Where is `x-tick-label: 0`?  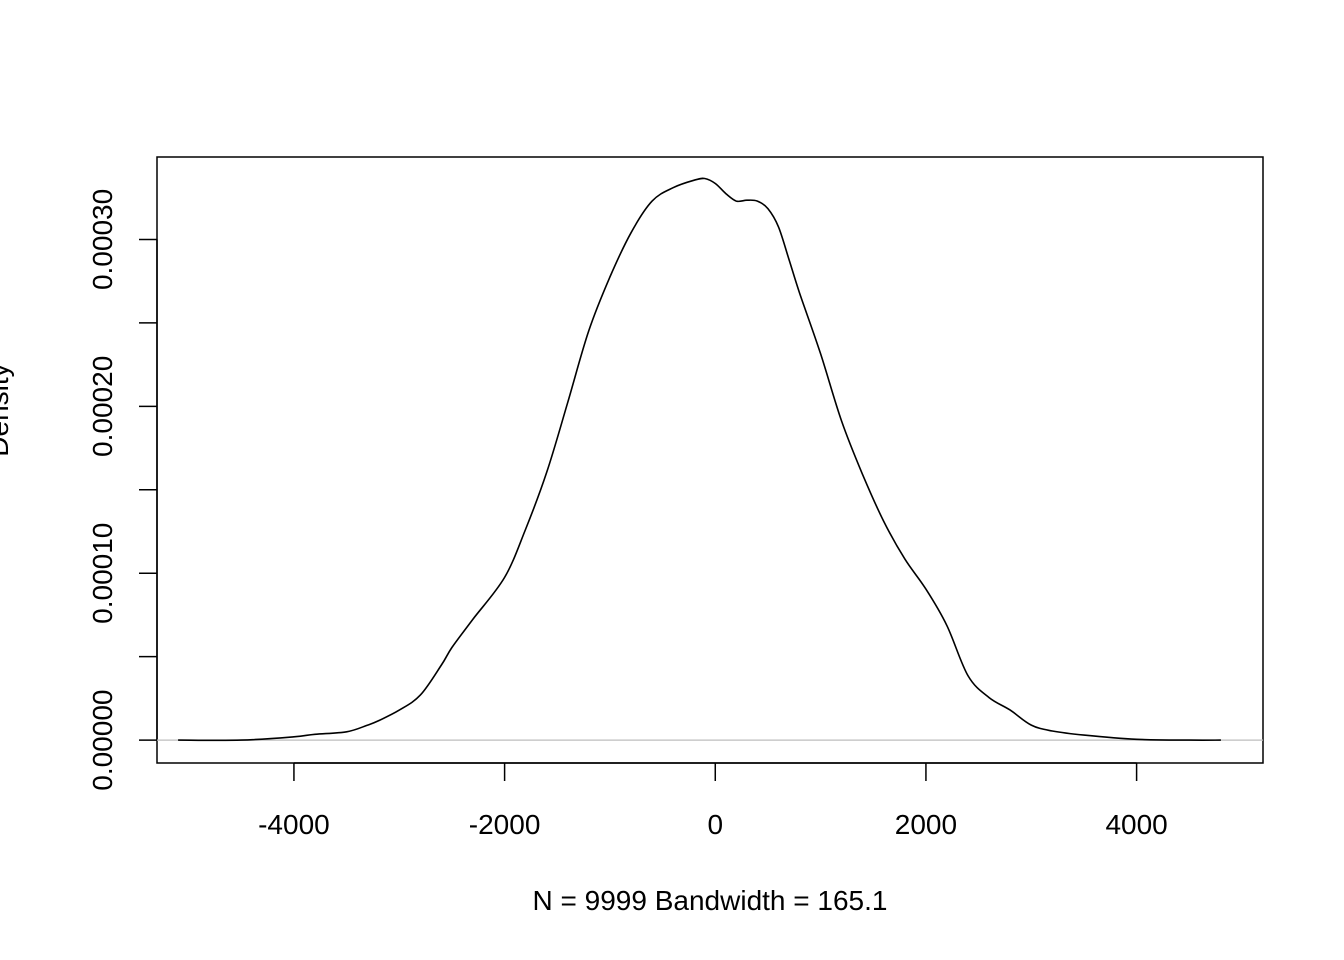
x-tick-label: 0 is located at coordinates (715, 824).